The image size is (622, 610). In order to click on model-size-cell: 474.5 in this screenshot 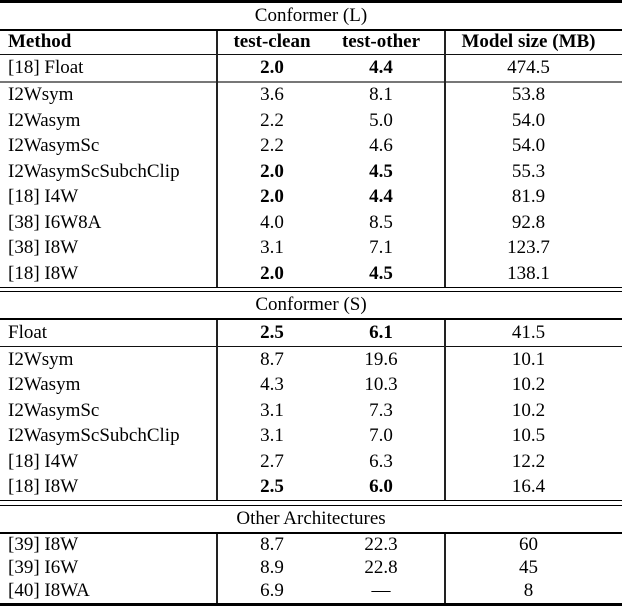, I will do `click(528, 67)`.